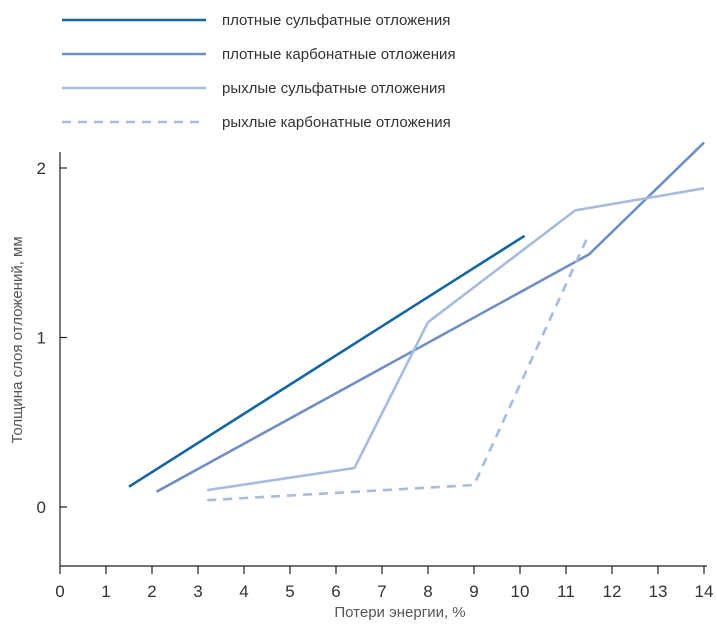  I want to click on legend-label: плотные карбонатные отложения, so click(339, 54).